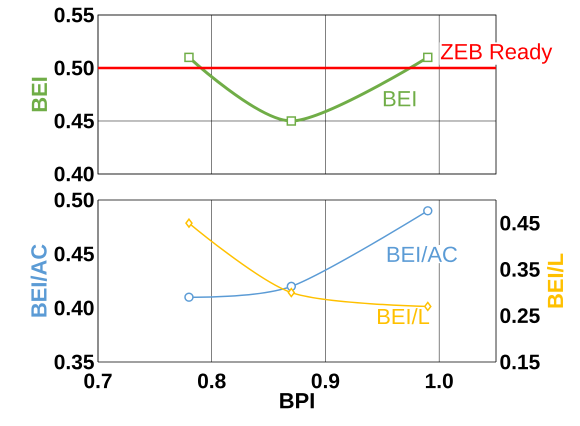  What do you see at coordinates (520, 362) in the screenshot?
I see `y2-tick-label: 0.15` at bounding box center [520, 362].